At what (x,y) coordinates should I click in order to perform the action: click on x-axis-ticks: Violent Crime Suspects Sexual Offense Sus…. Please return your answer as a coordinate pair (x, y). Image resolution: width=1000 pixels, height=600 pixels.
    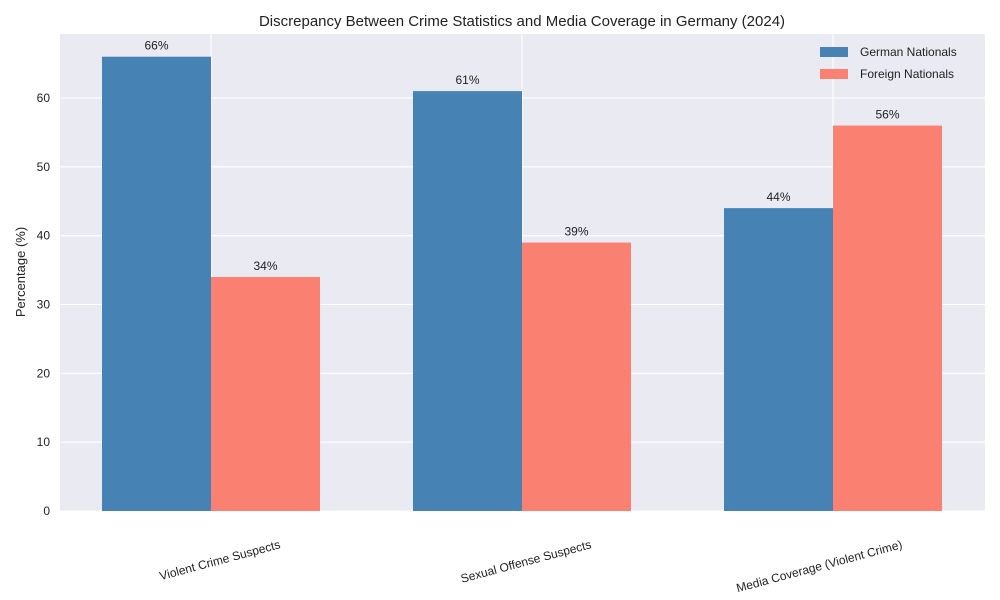
    Looking at the image, I should click on (531, 566).